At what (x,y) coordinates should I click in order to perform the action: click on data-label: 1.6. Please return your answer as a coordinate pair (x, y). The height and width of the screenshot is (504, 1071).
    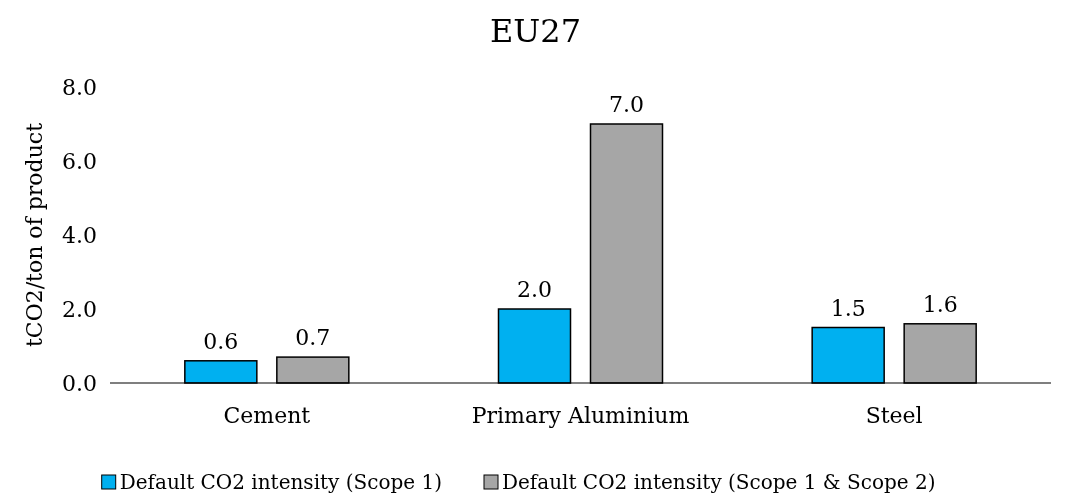
    Looking at the image, I should click on (940, 304).